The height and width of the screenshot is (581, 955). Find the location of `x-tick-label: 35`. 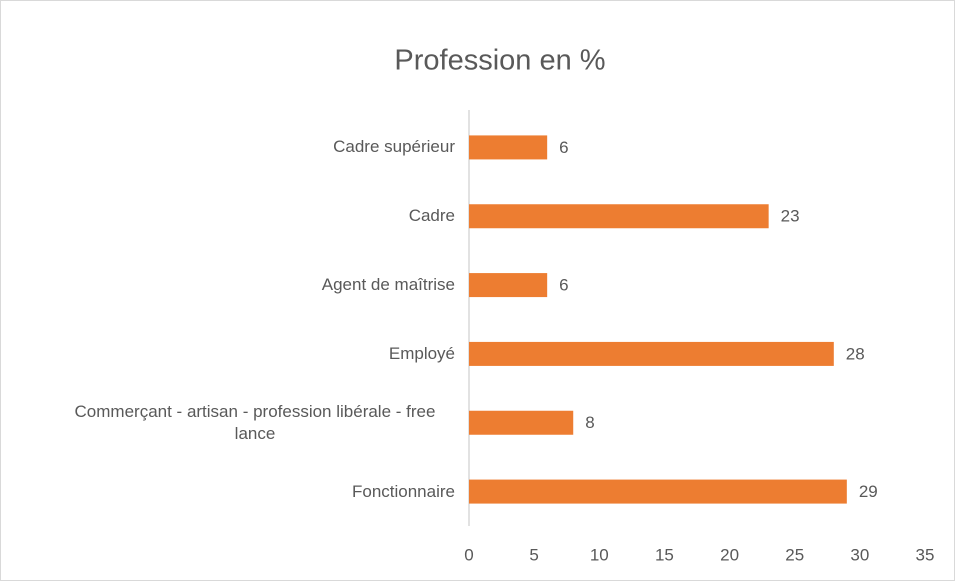

x-tick-label: 35 is located at coordinates (925, 554).